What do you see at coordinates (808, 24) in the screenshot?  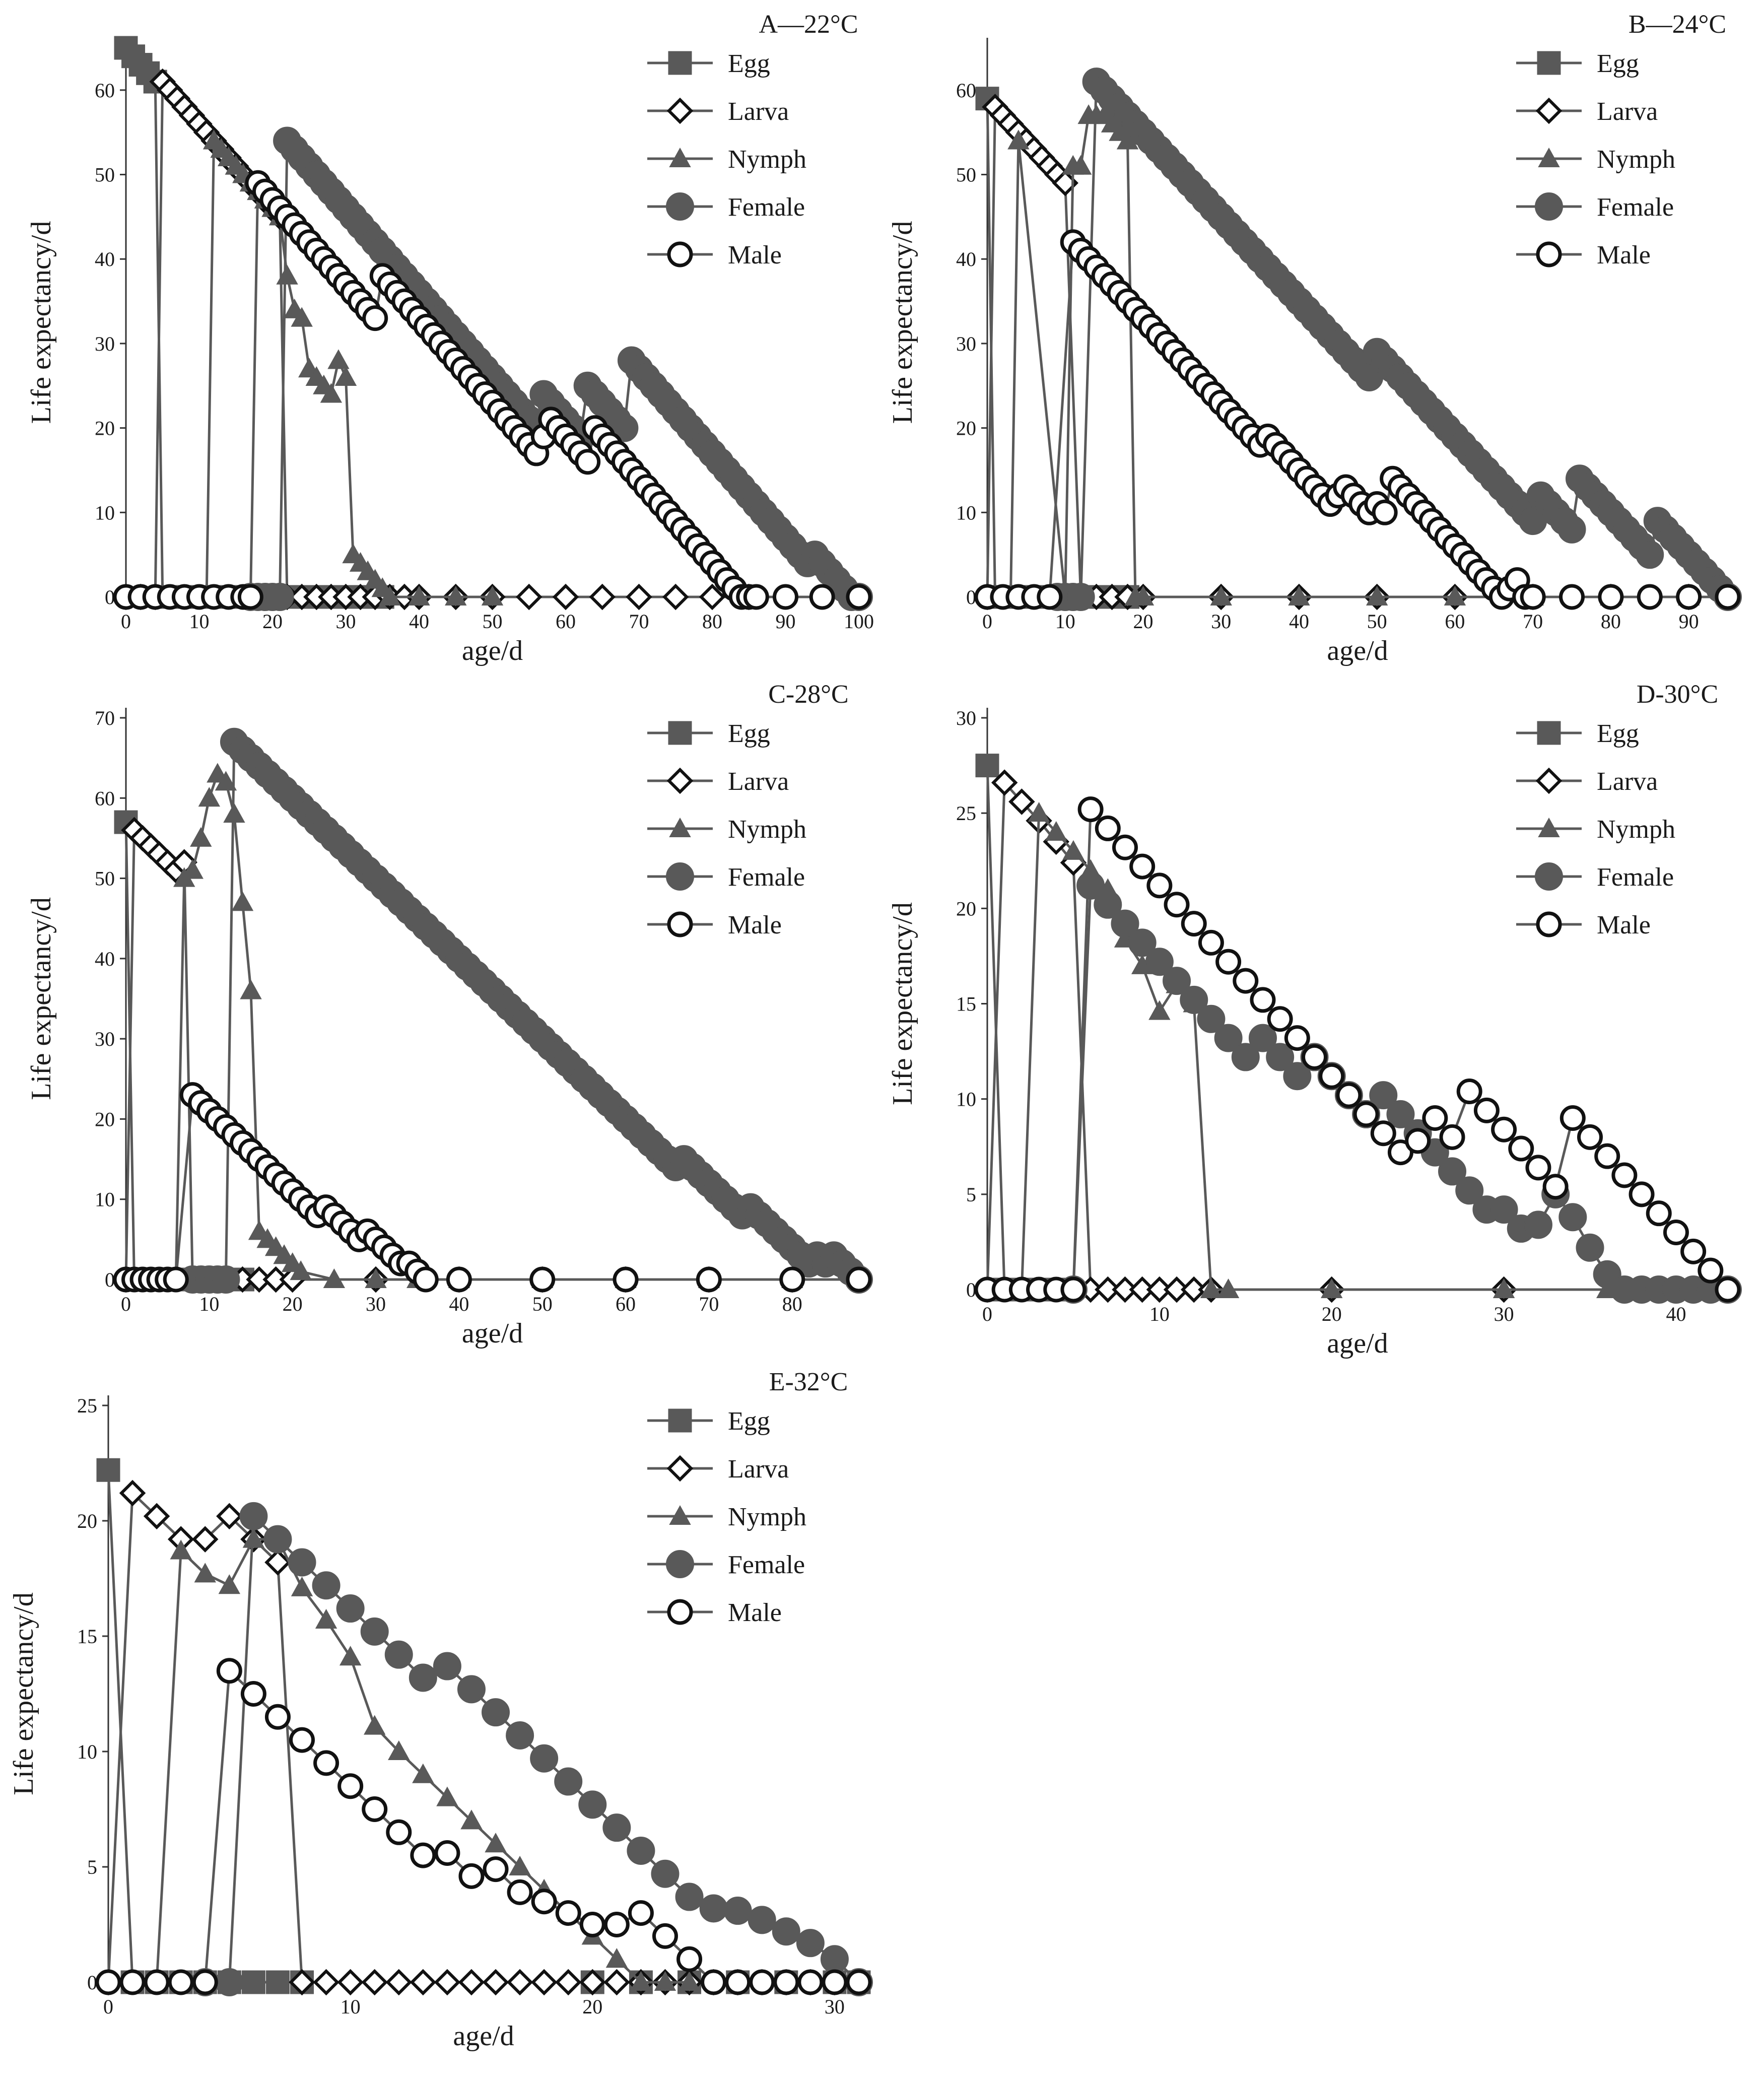 I see `chart-title: A—22°C` at bounding box center [808, 24].